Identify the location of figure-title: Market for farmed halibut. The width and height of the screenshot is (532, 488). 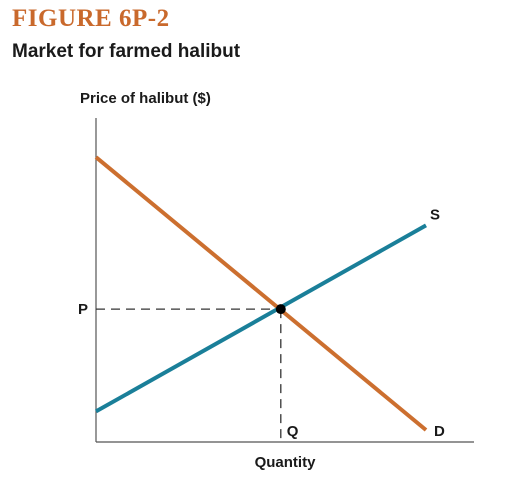
(126, 51).